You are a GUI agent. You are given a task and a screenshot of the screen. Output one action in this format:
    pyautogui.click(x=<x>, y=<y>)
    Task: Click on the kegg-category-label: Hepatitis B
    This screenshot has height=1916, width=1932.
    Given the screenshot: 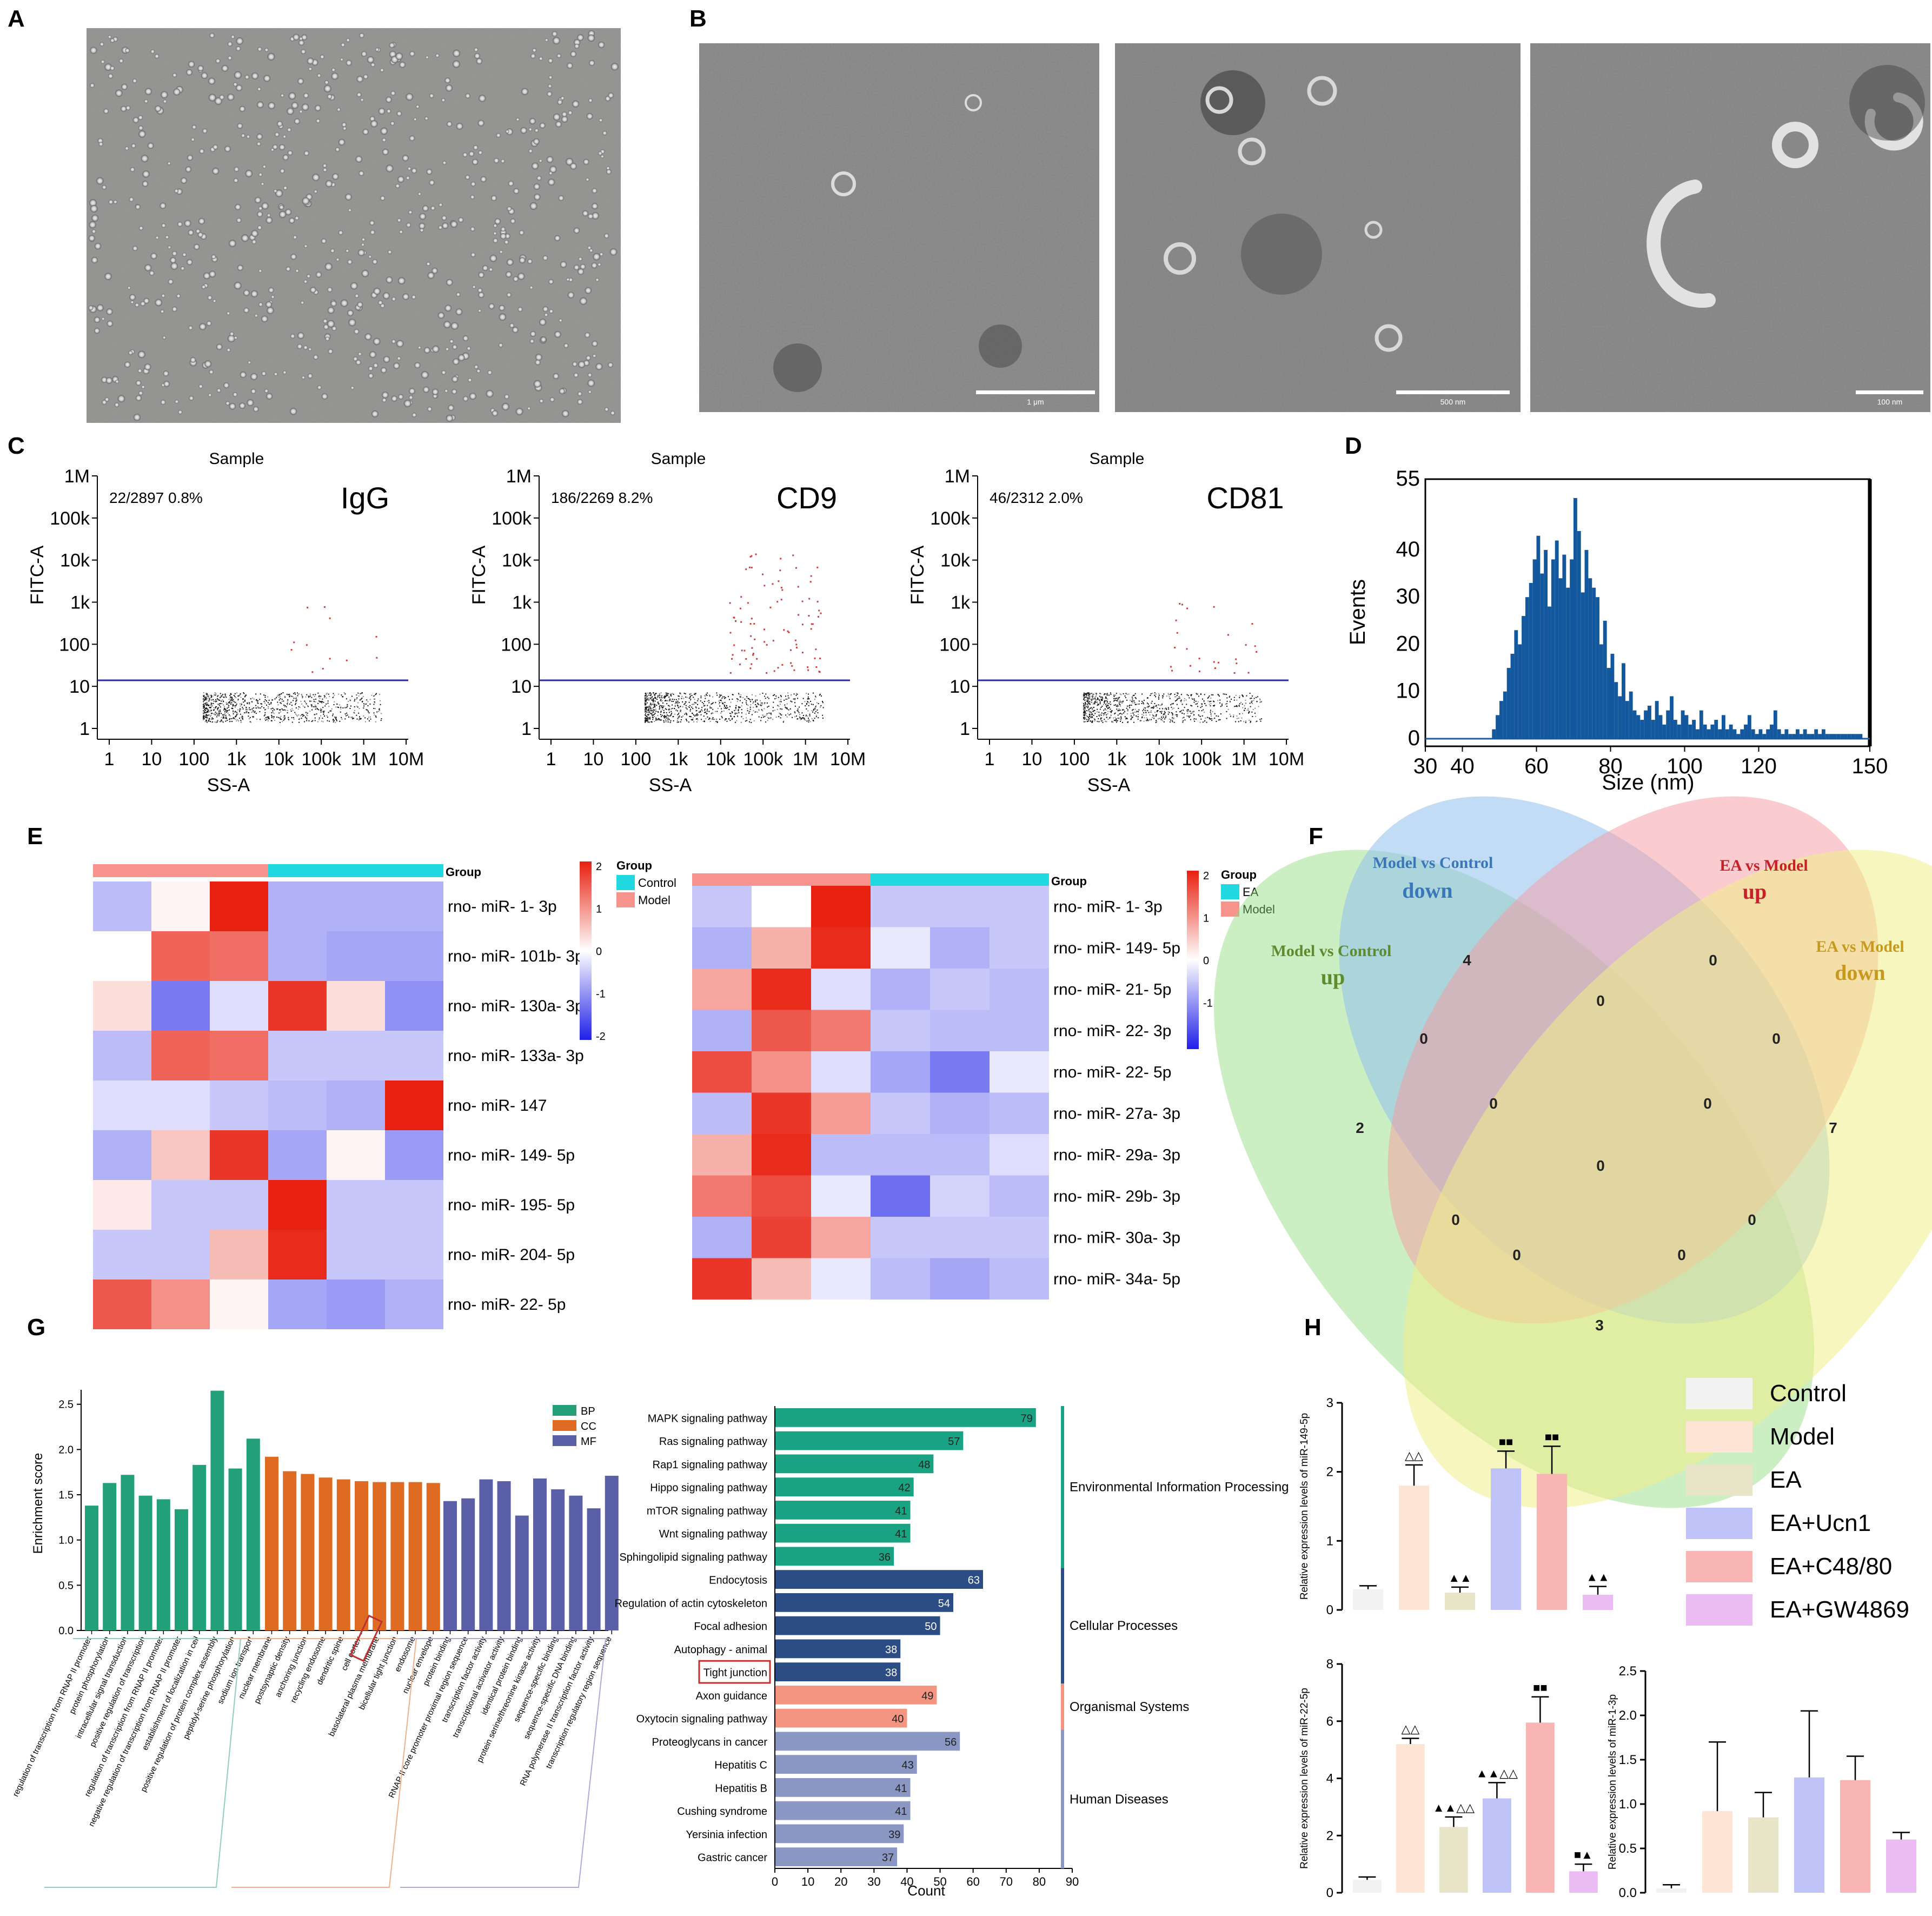 What is the action you would take?
    pyautogui.click(x=741, y=1788)
    